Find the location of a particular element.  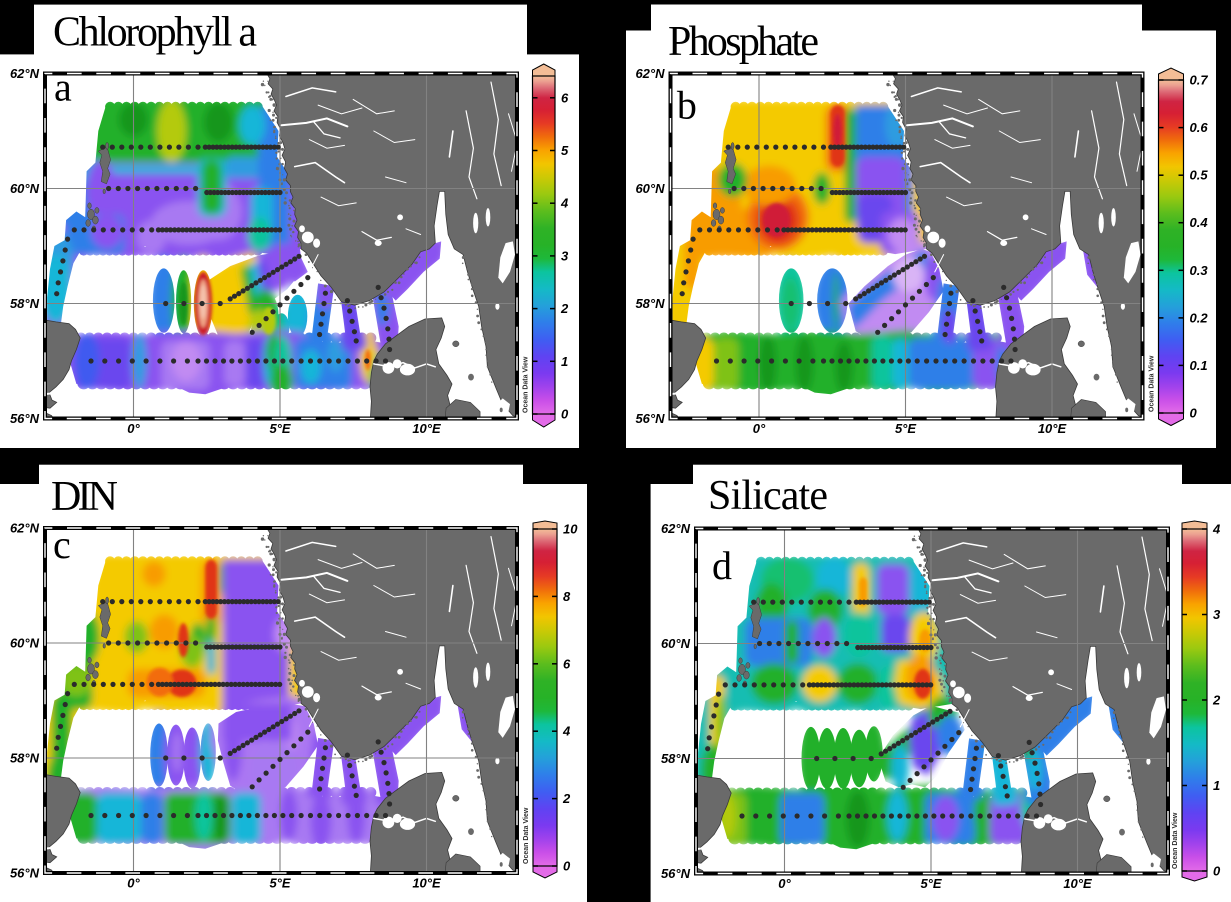

svg-text: 0.5 is located at coordinates (1199, 175).